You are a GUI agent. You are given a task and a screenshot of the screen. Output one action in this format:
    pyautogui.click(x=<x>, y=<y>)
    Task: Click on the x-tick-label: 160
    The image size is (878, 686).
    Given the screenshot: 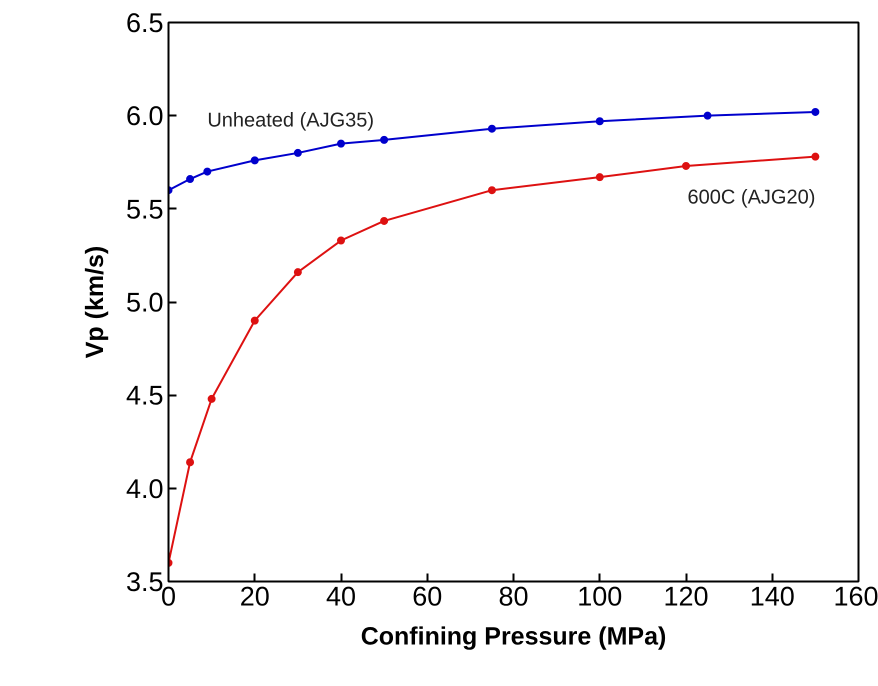 What is the action you would take?
    pyautogui.click(x=855, y=597)
    